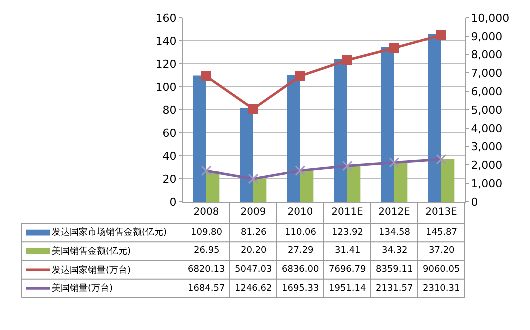 This screenshot has height=330, width=530. What do you see at coordinates (253, 212) in the screenshot?
I see `x-tick-label: 2009` at bounding box center [253, 212].